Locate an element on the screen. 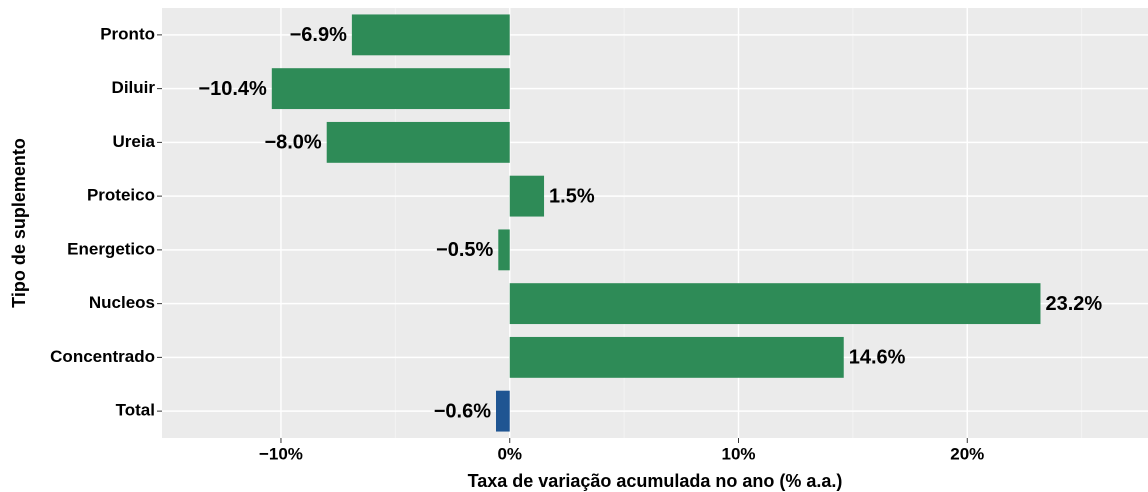  y-tick-label: Pronto is located at coordinates (127, 33).